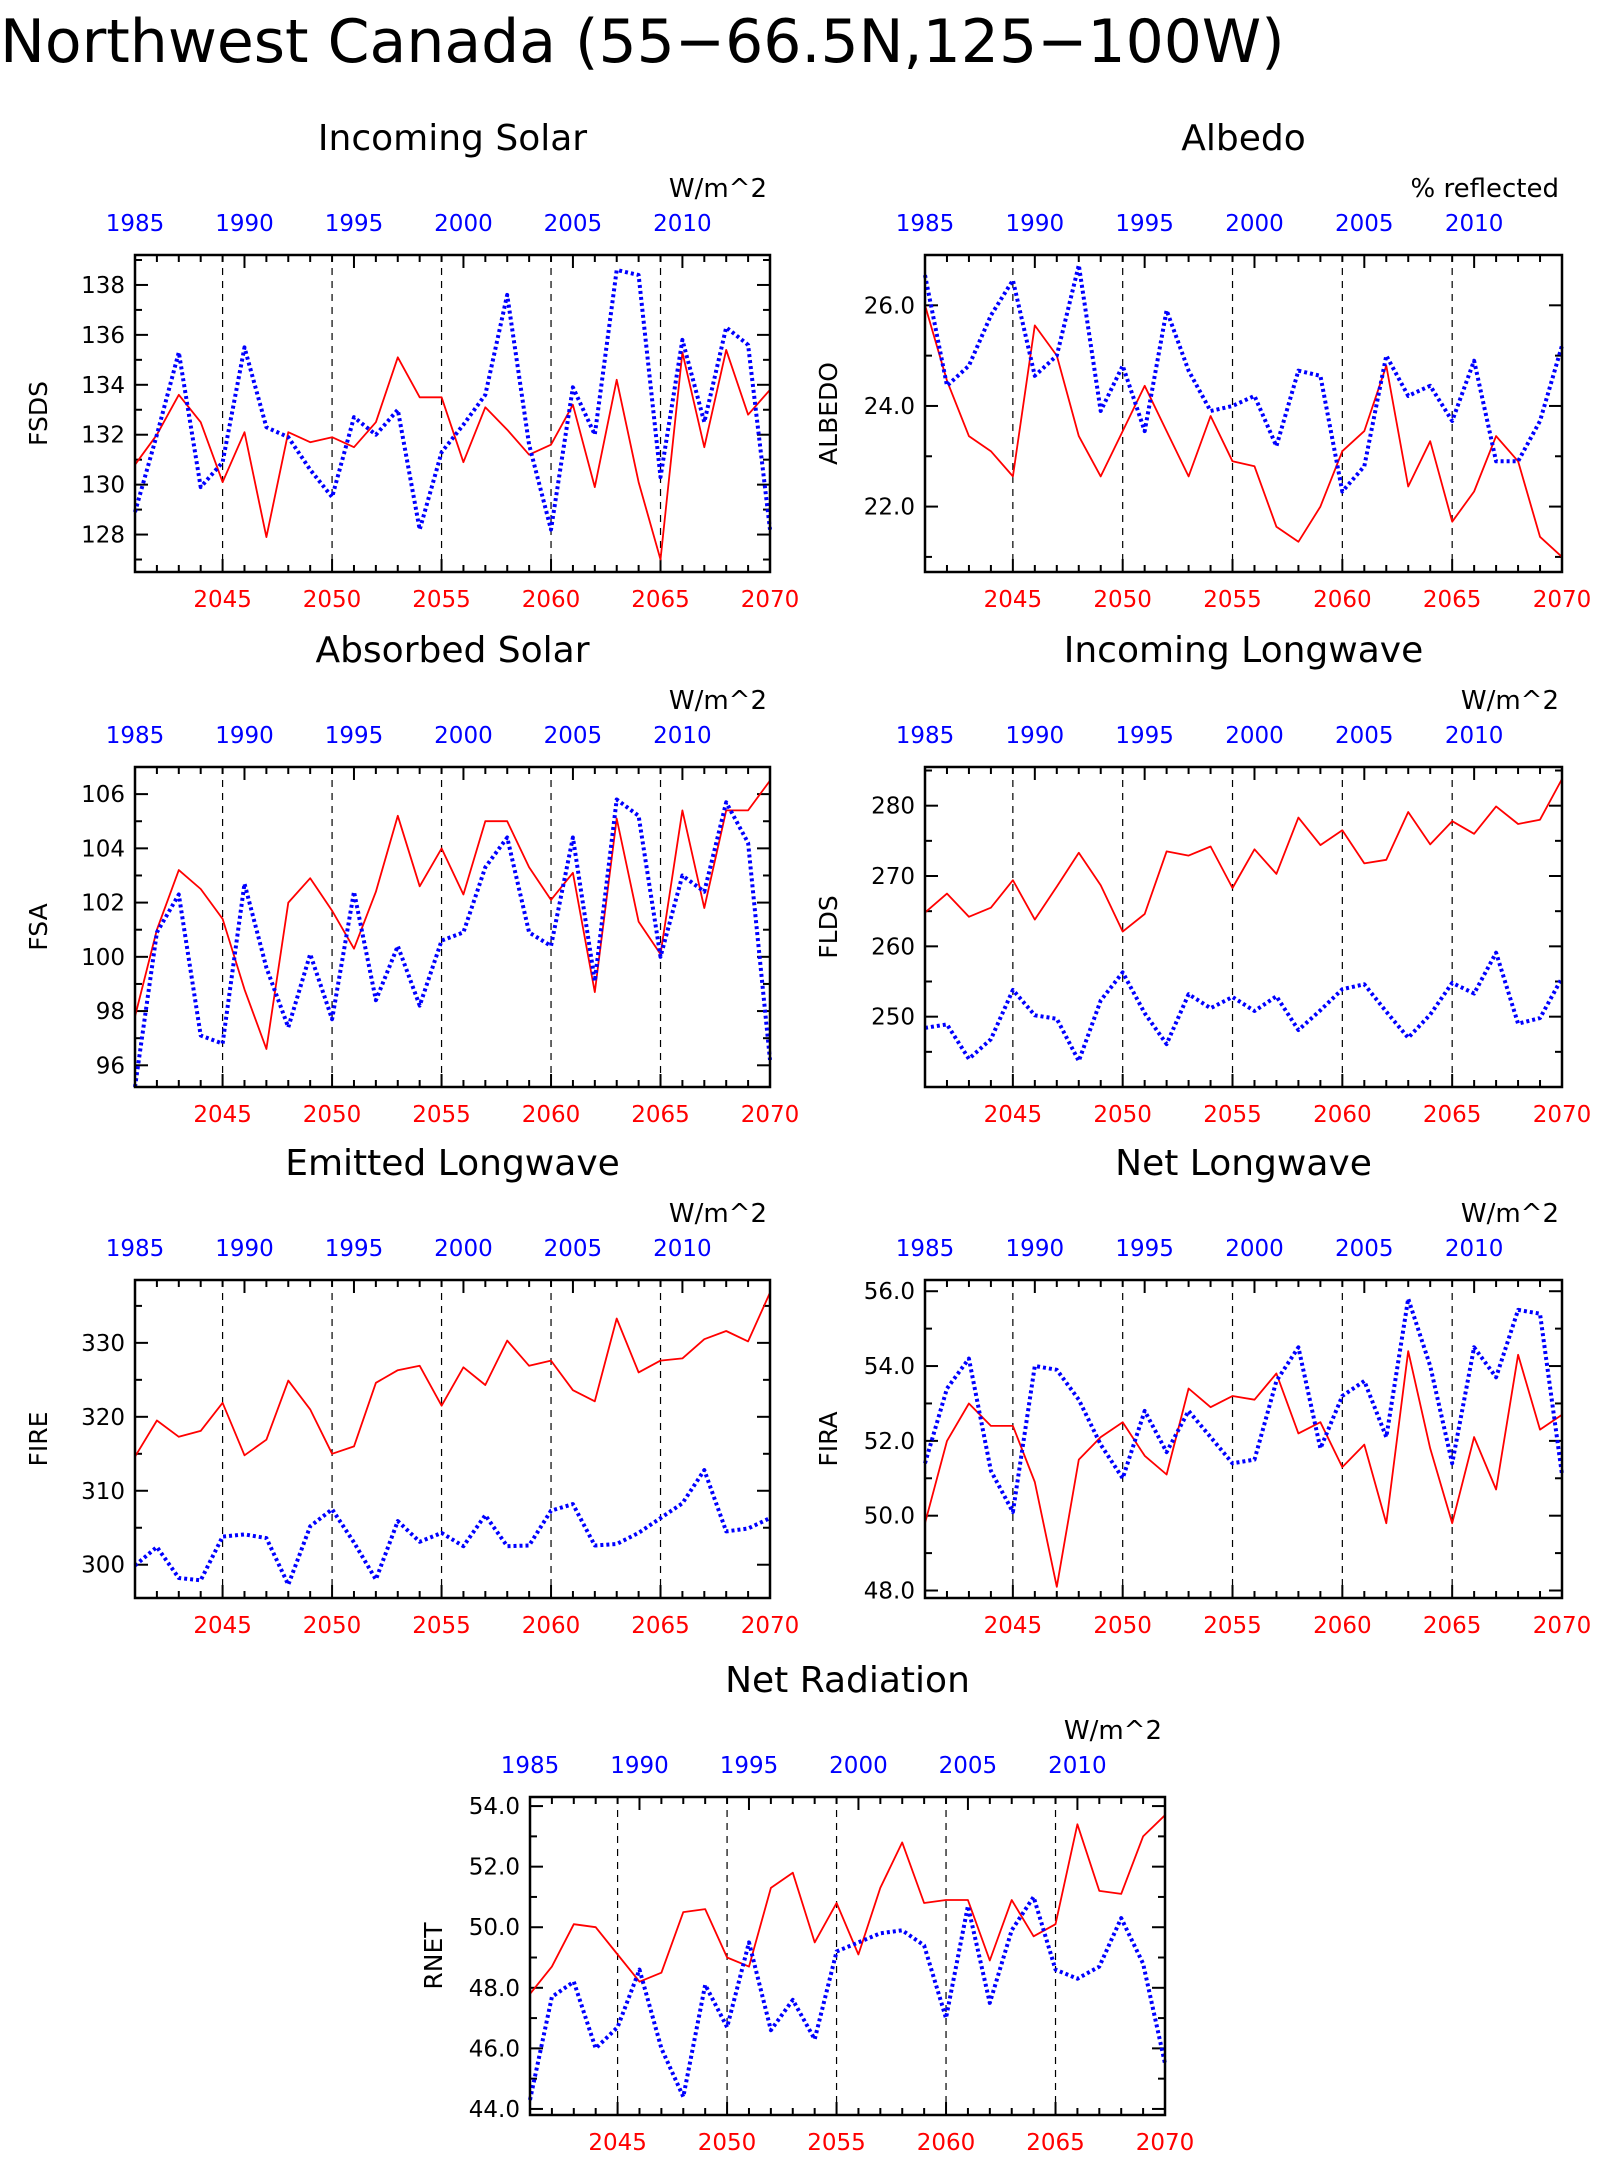 This screenshot has width=1612, height=2160. What do you see at coordinates (103, 849) in the screenshot?
I see `y-tick-label: 104` at bounding box center [103, 849].